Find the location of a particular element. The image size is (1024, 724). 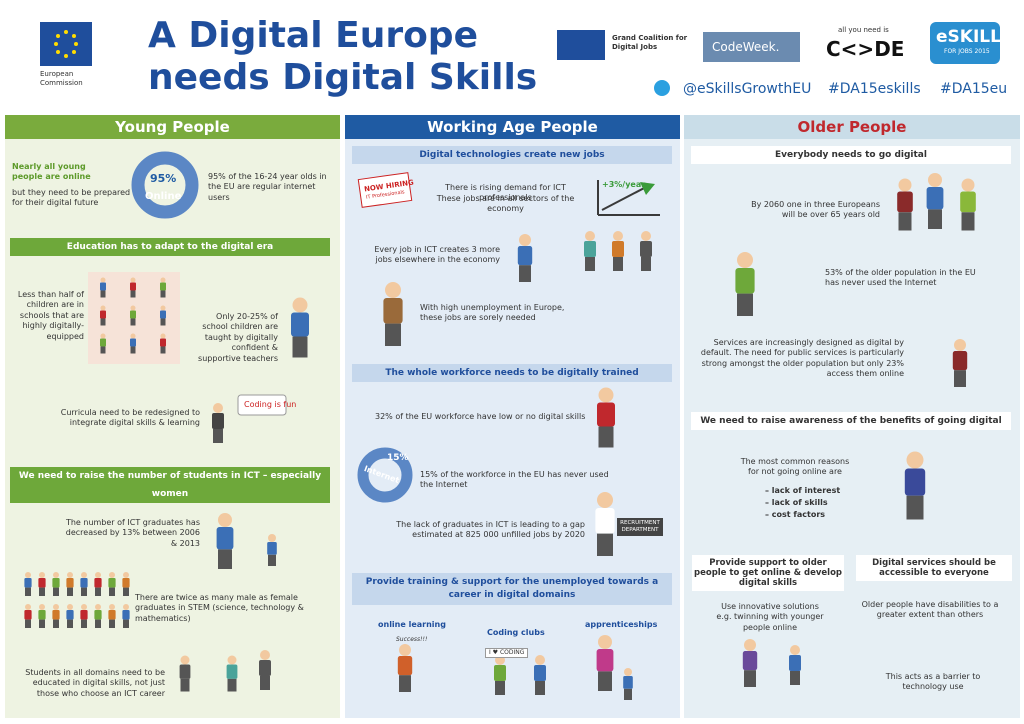

codeweek: CodeWeek. is located at coordinates (746, 47).